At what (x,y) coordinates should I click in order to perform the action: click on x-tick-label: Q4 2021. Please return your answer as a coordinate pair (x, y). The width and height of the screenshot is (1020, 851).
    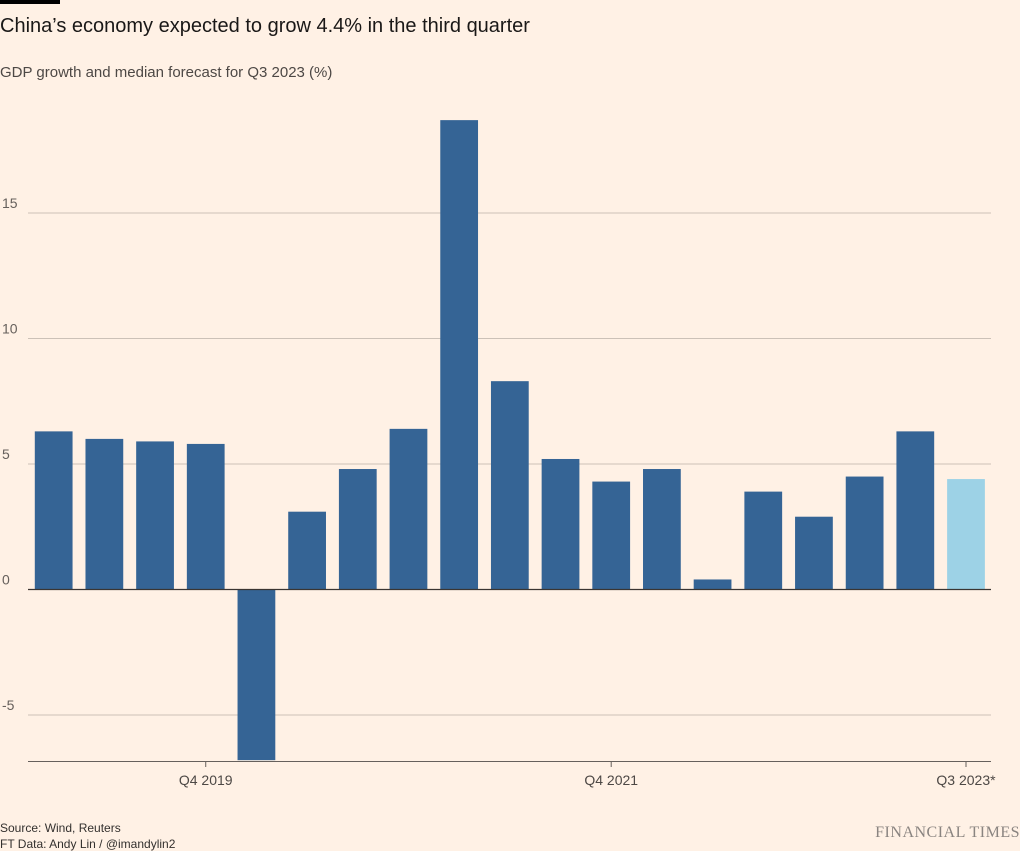
    Looking at the image, I should click on (611, 780).